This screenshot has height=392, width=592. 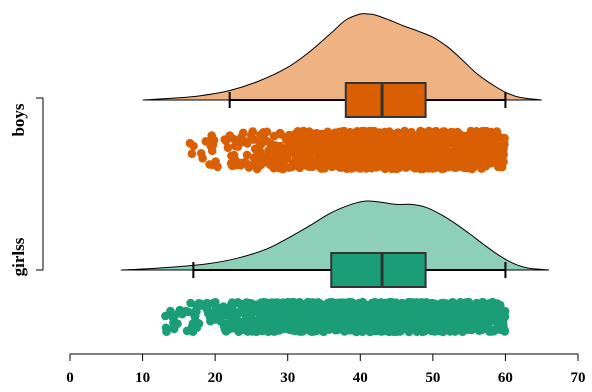 What do you see at coordinates (432, 378) in the screenshot?
I see `x-tick-label: 50` at bounding box center [432, 378].